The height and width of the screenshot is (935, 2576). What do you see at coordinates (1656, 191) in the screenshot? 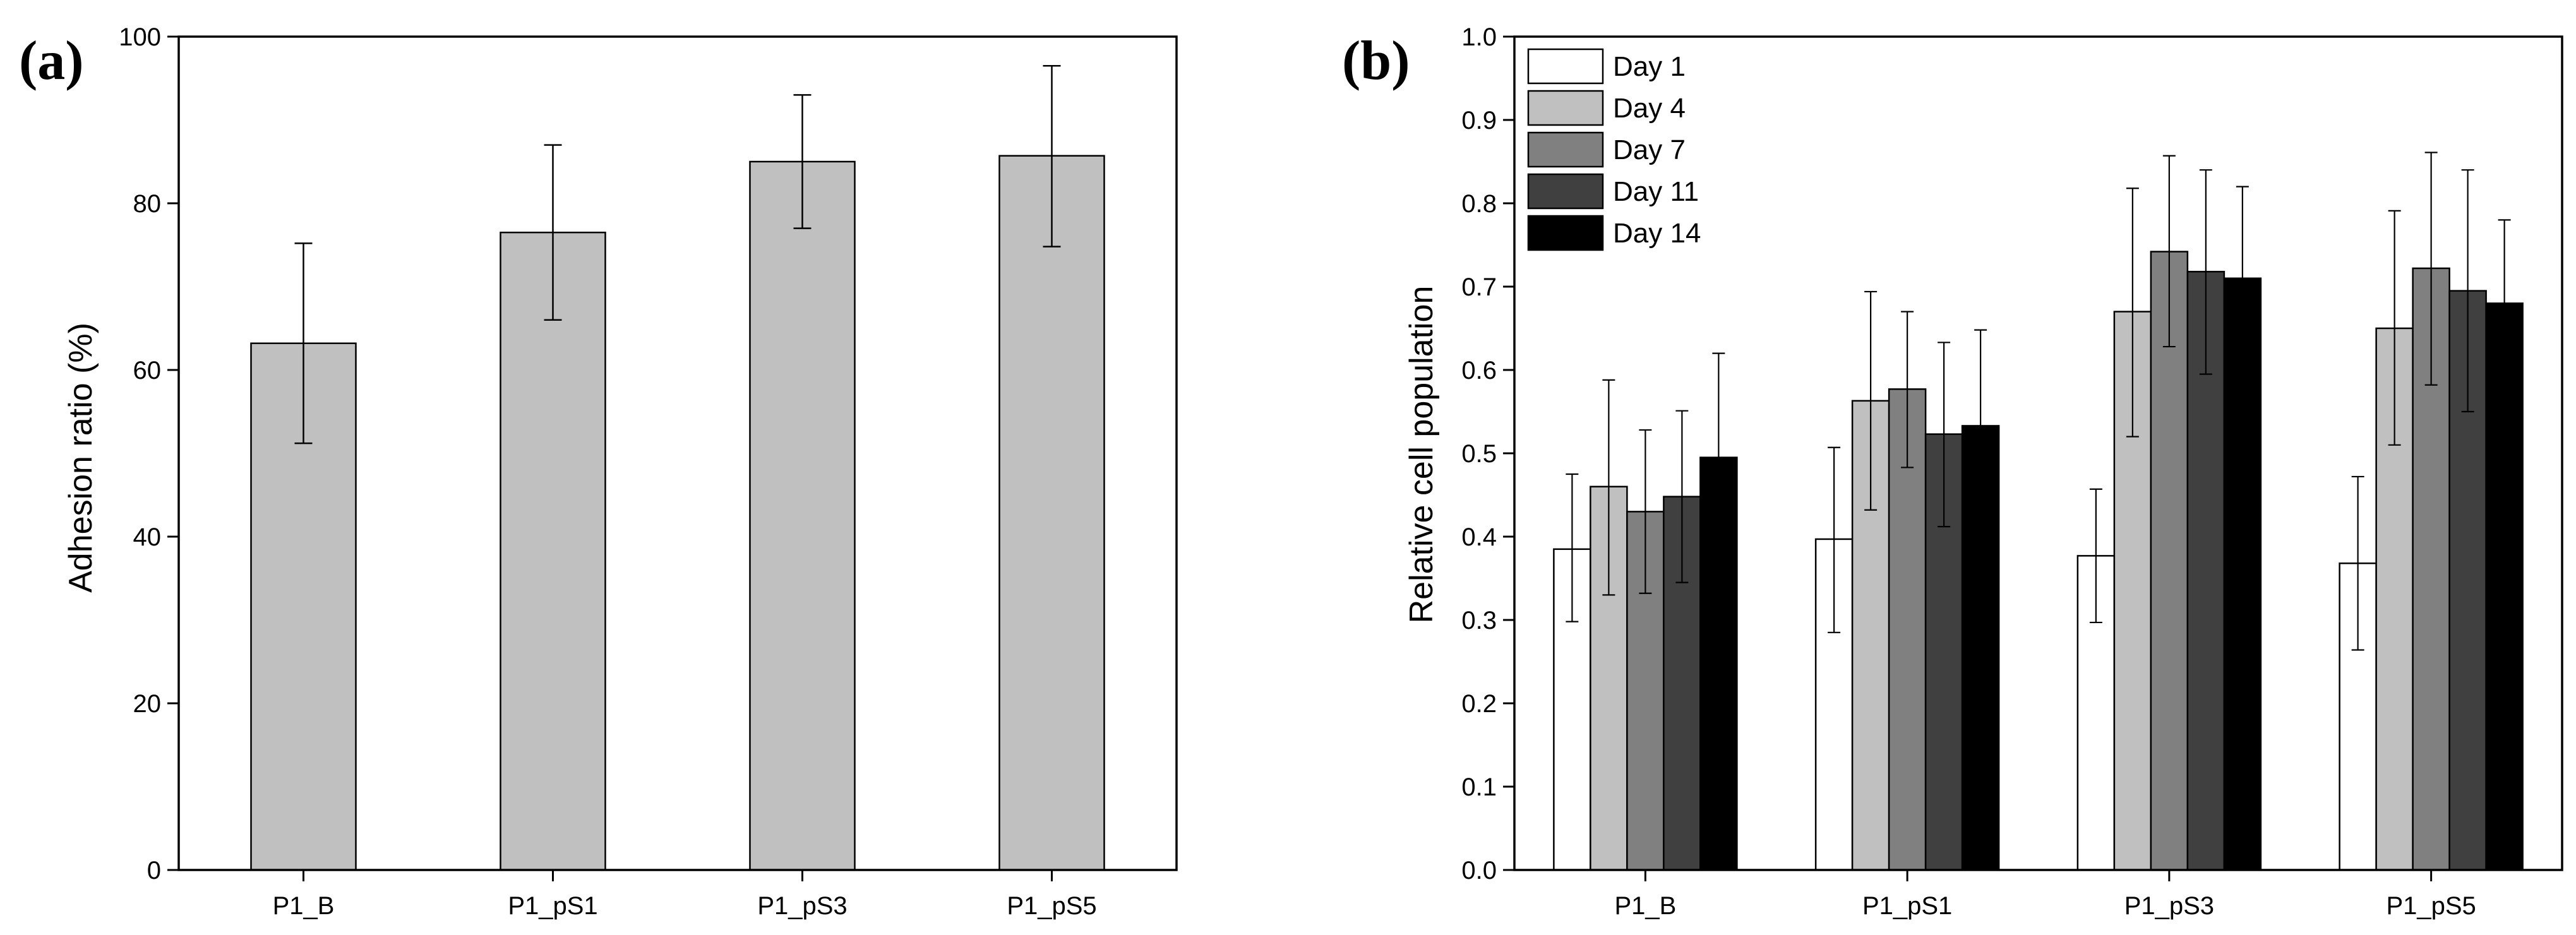
I see `legend-label: Day 11` at bounding box center [1656, 191].